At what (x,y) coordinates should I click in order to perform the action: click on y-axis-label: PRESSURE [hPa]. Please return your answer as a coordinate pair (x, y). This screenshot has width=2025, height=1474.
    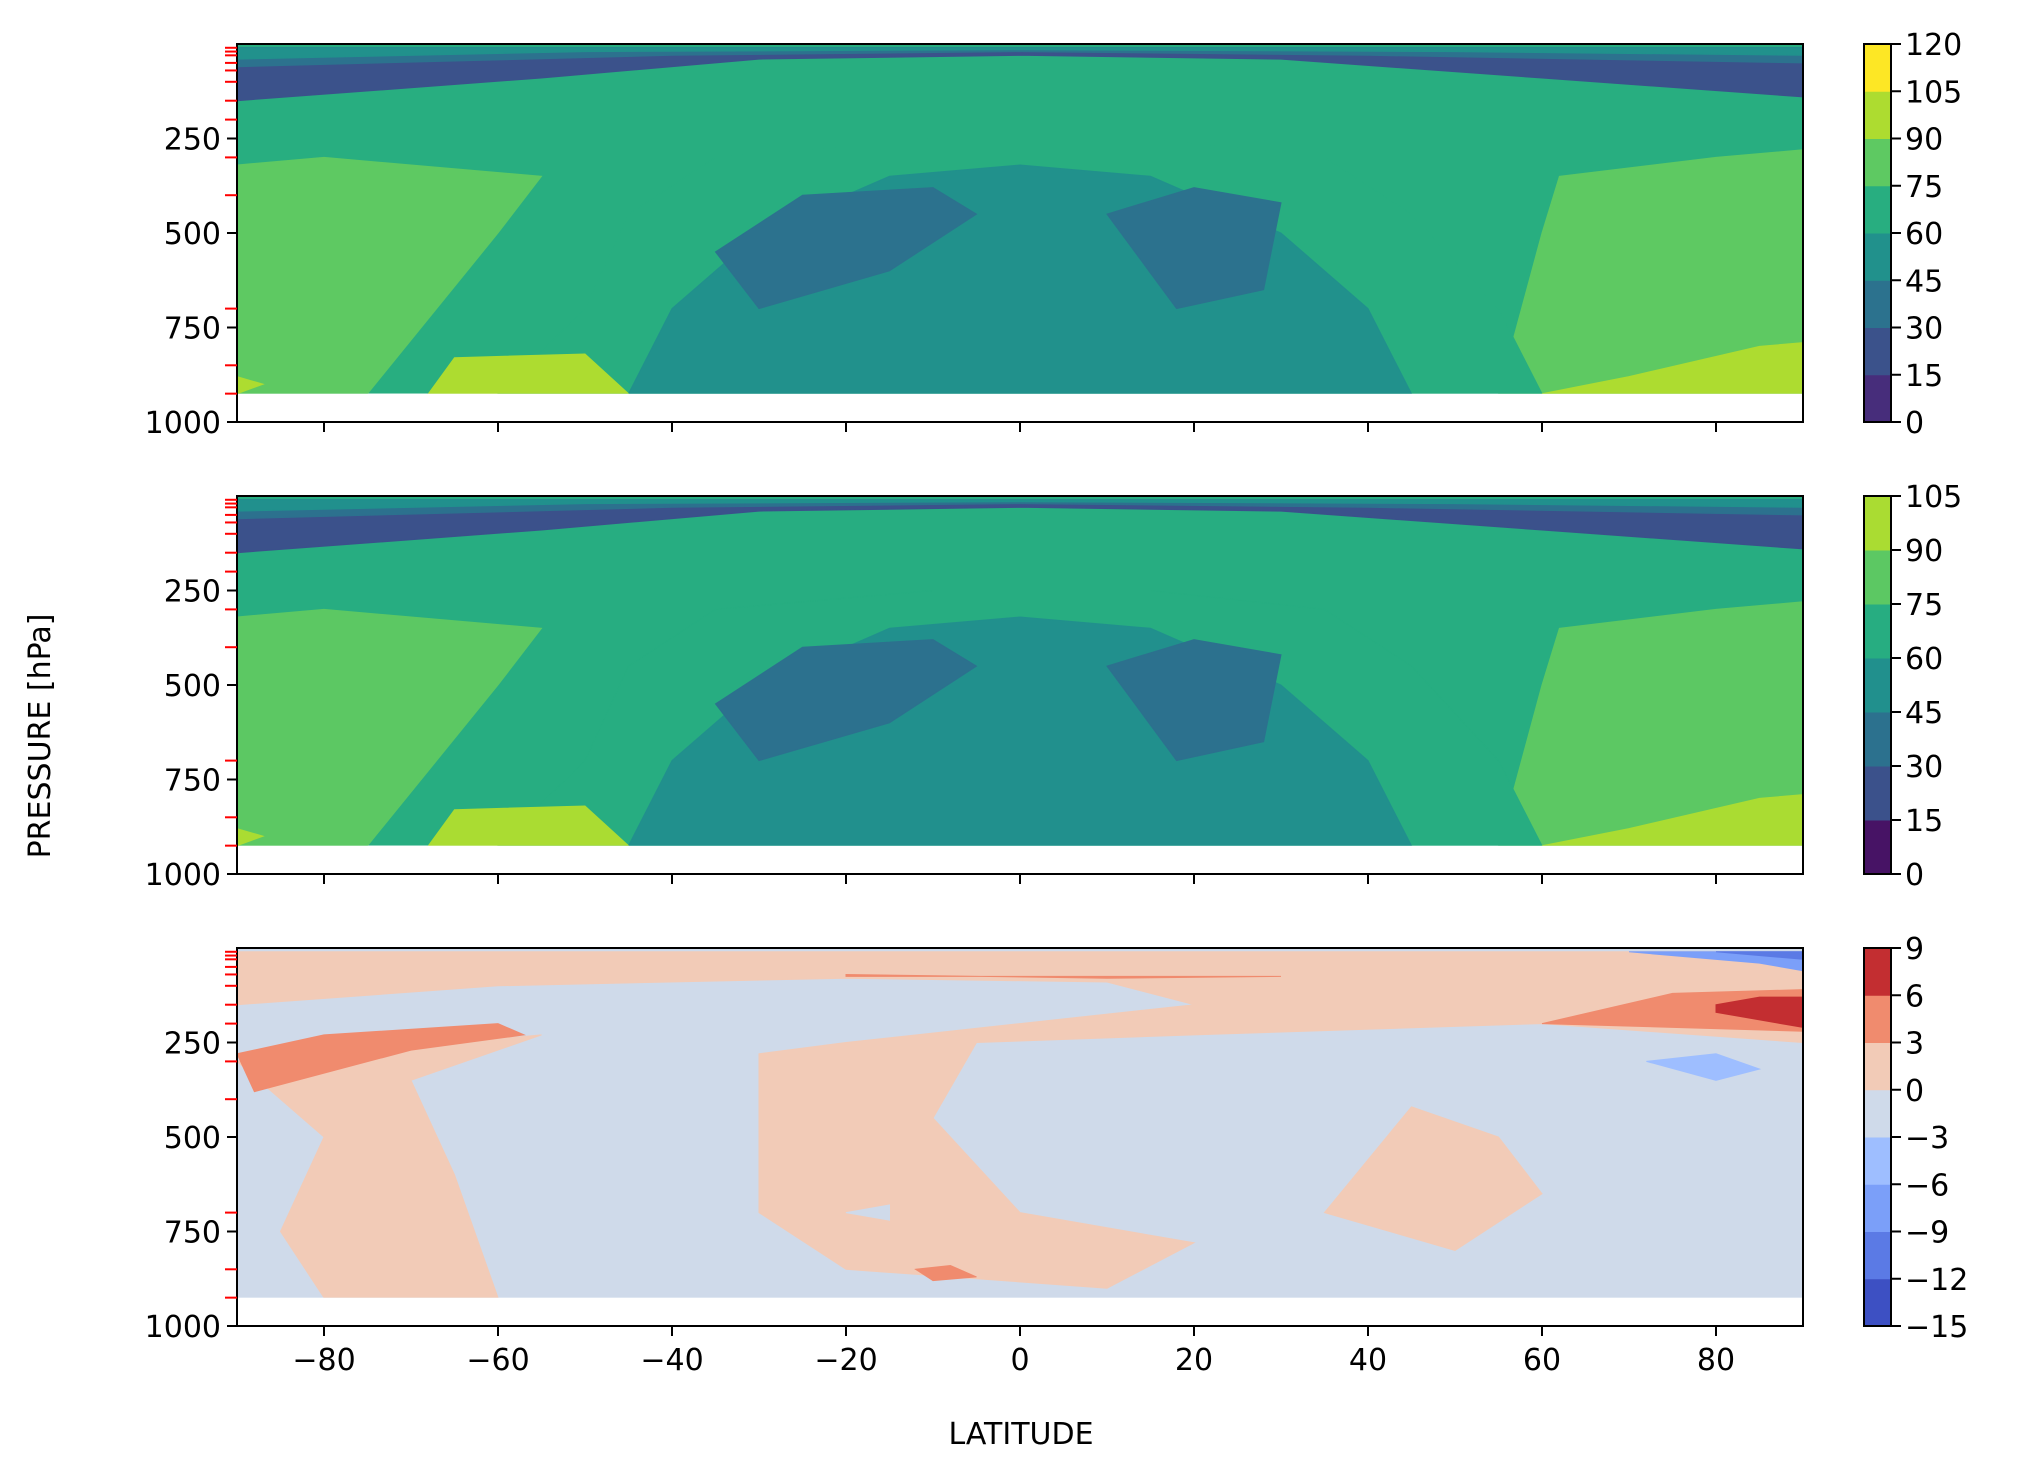
    Looking at the image, I should click on (40, 736).